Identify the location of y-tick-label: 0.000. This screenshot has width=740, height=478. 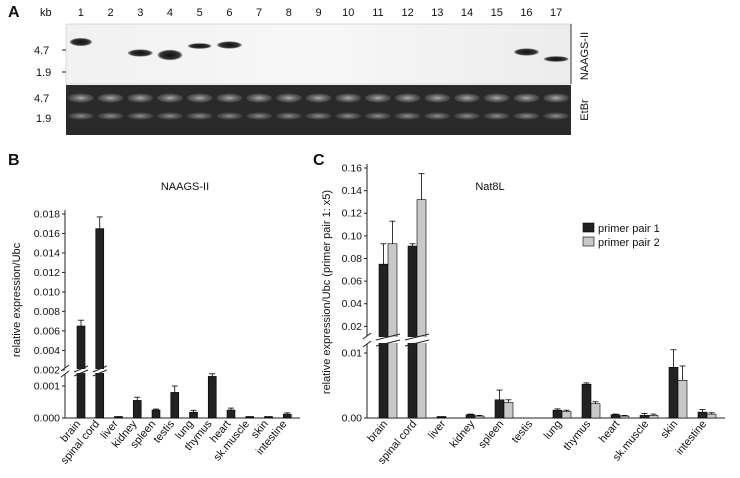
(47, 419).